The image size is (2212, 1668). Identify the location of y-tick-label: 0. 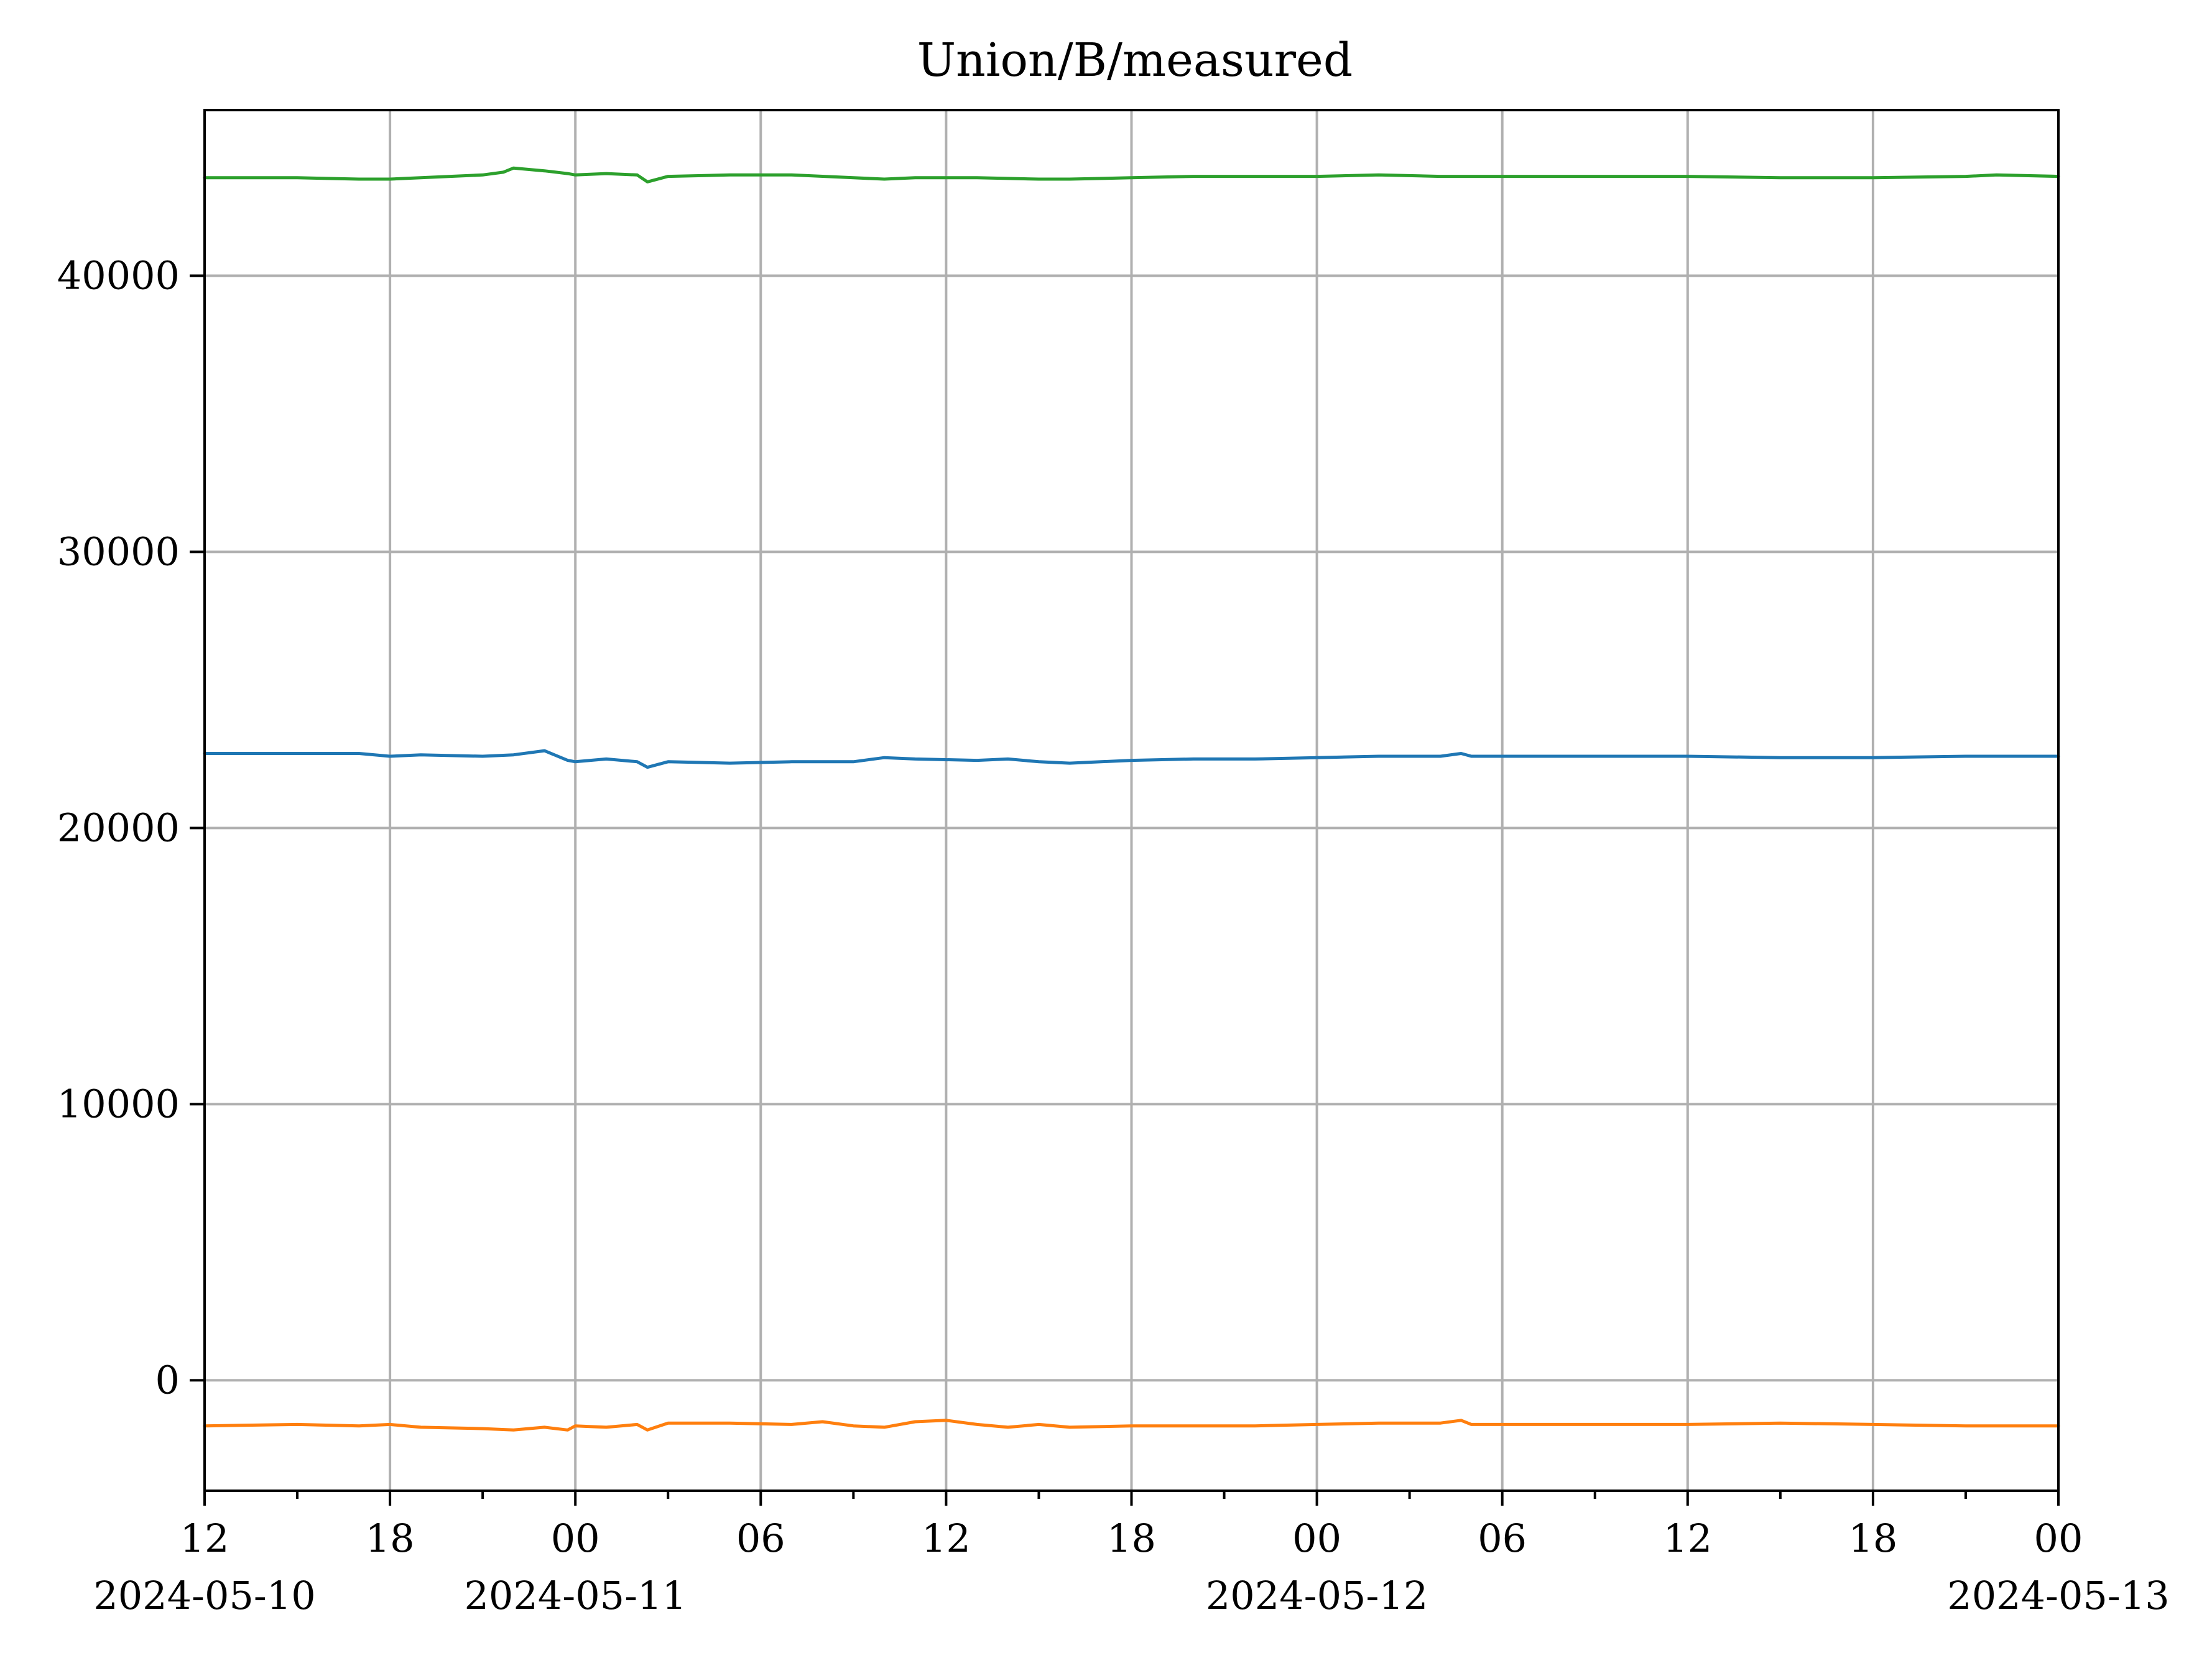
(167, 1379).